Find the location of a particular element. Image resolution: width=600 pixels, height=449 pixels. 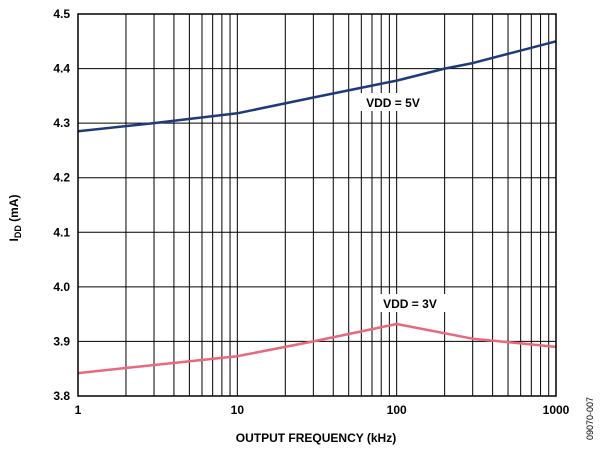

series-line-vdd-3v is located at coordinates (317, 348).